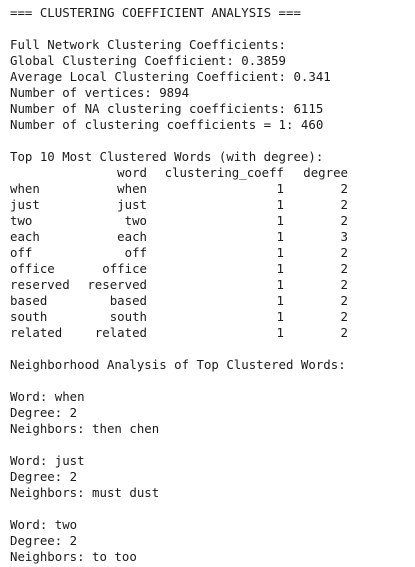 This screenshot has height=567, width=415. I want to click on row-degree: 3, so click(344, 236).